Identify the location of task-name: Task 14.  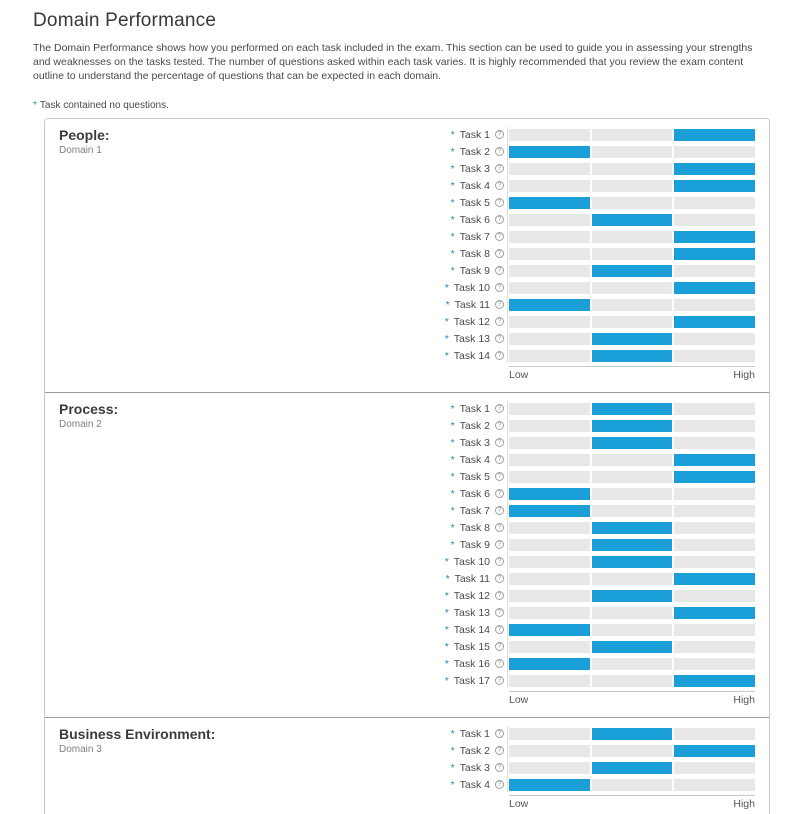
(470, 355).